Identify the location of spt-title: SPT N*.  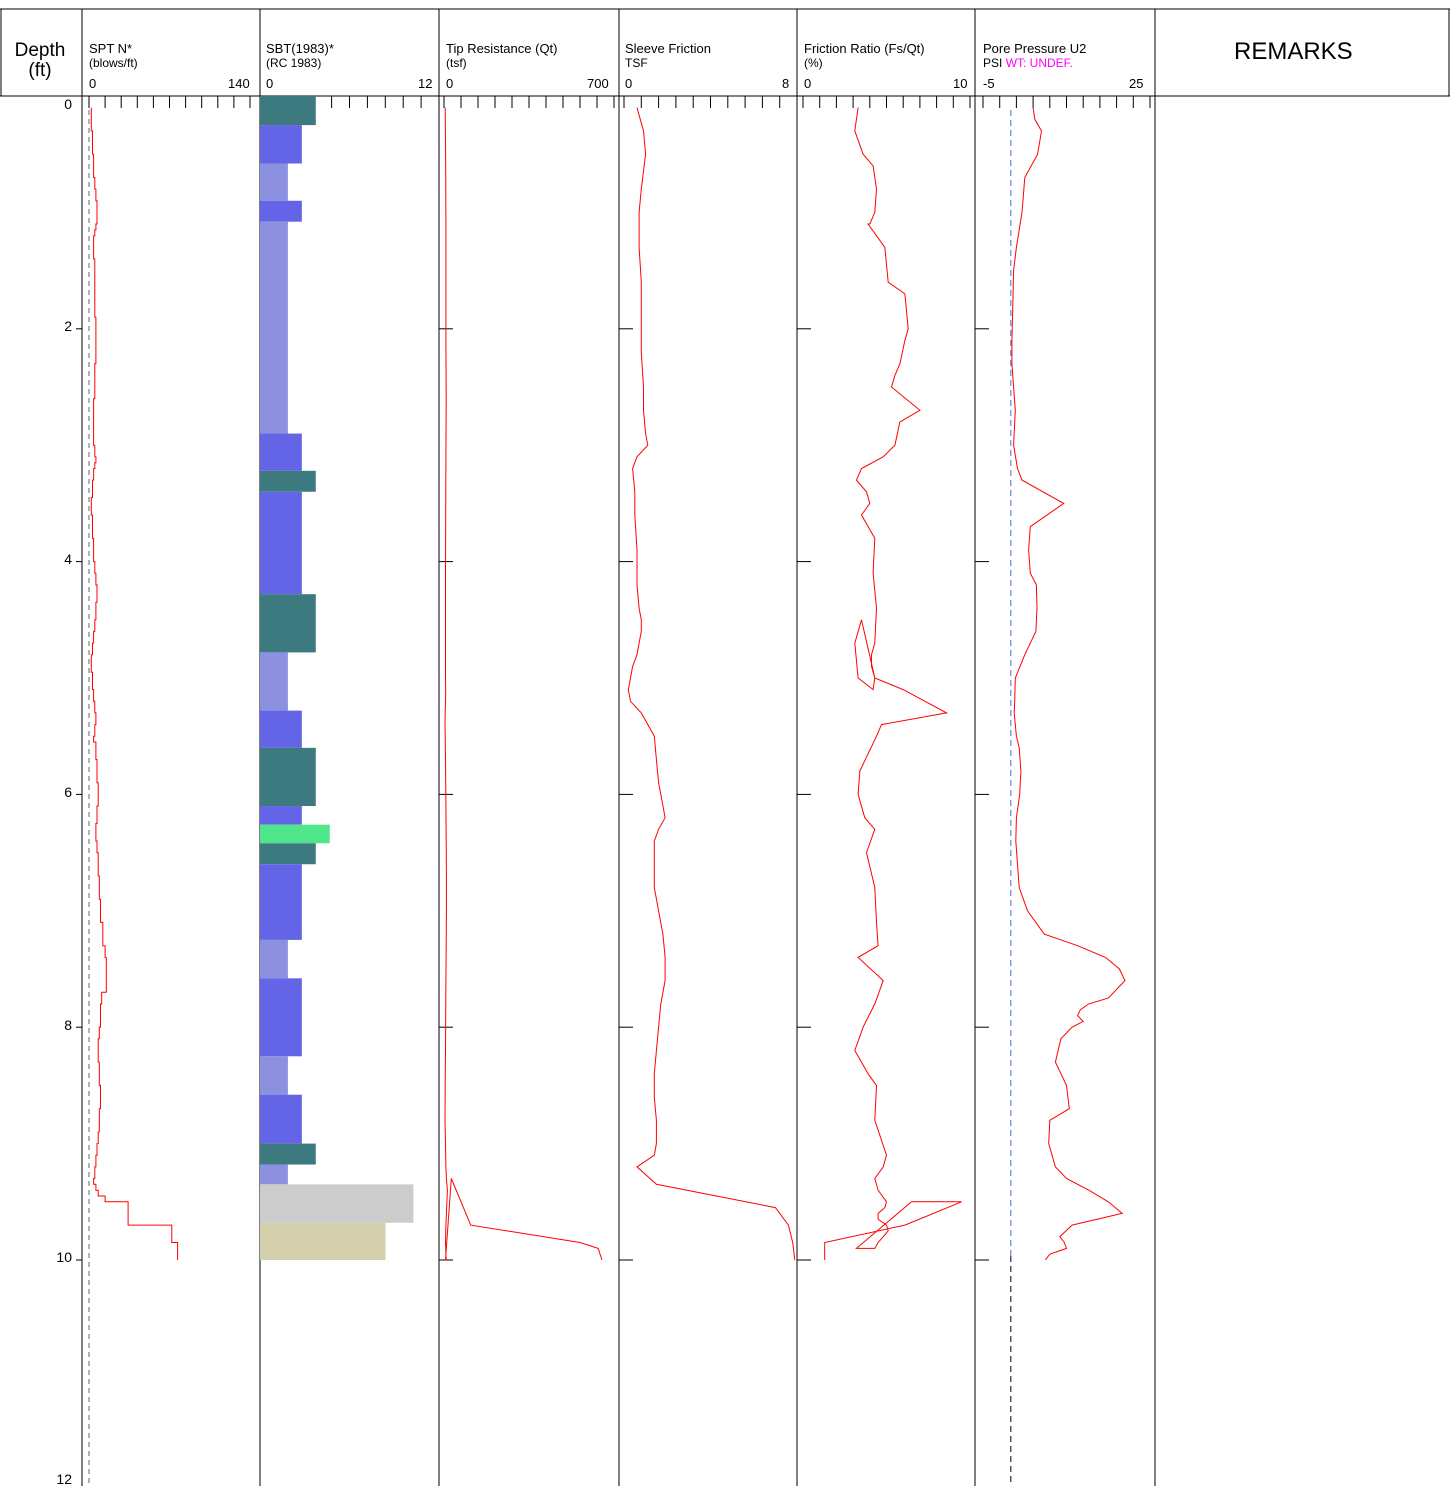
(111, 48).